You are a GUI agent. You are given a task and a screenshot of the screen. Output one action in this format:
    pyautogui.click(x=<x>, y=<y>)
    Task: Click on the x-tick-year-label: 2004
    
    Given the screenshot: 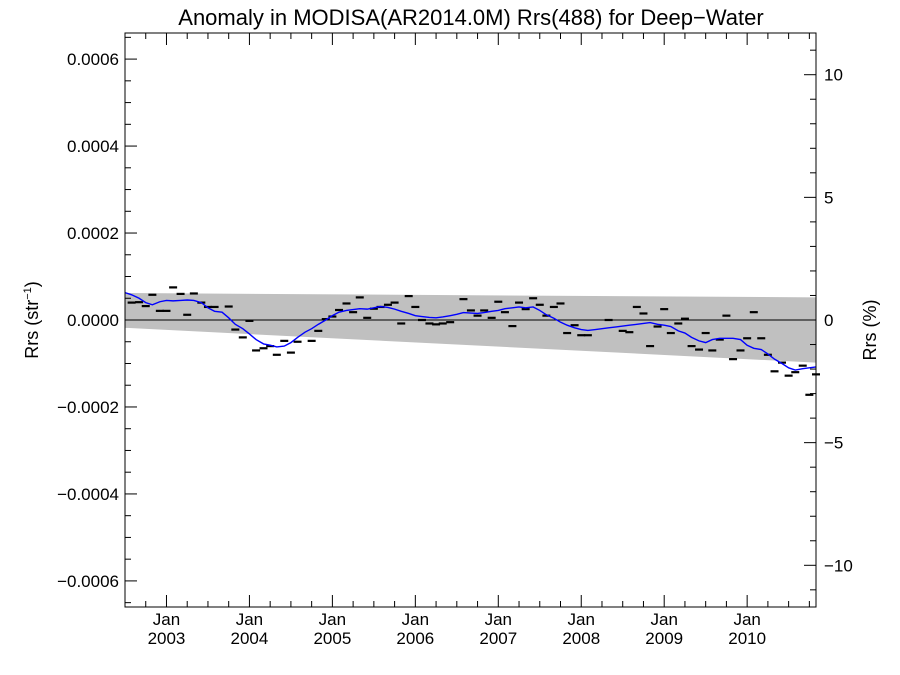 What is the action you would take?
    pyautogui.click(x=250, y=638)
    